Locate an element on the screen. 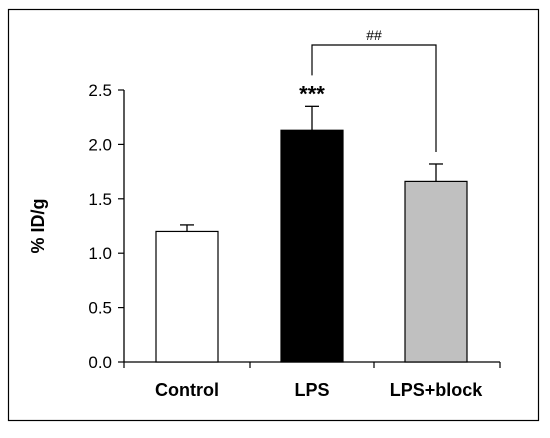 The width and height of the screenshot is (550, 438). bar-lps-block is located at coordinates (436, 271).